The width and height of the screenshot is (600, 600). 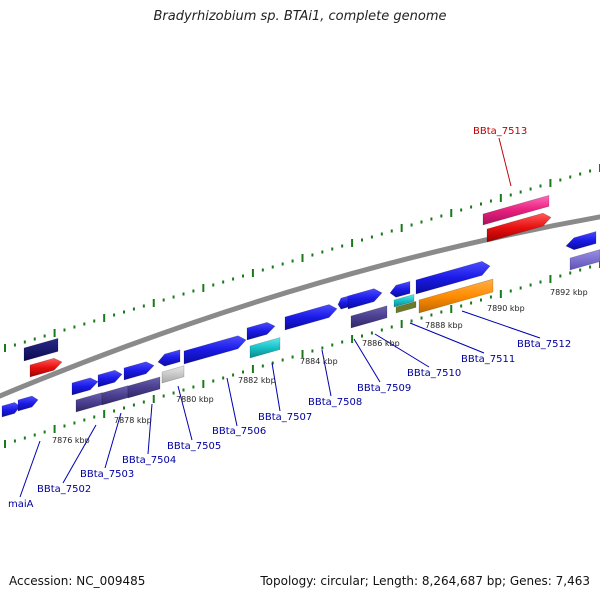 I want to click on kbp-label-7884: 7884 kbp, so click(x=319, y=361).